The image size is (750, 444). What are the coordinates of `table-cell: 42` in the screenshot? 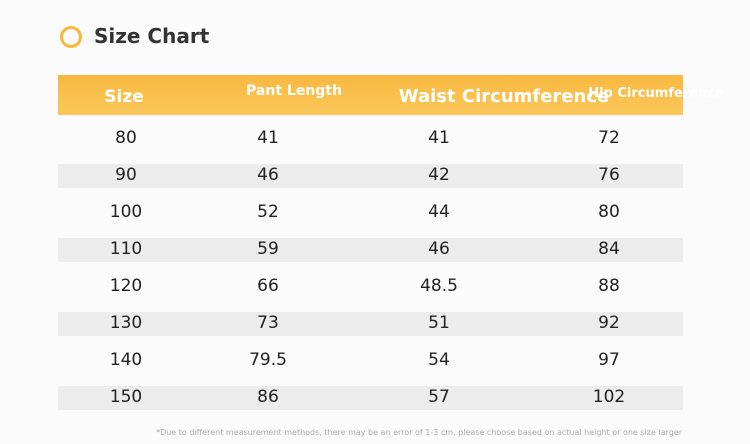 It's located at (439, 175).